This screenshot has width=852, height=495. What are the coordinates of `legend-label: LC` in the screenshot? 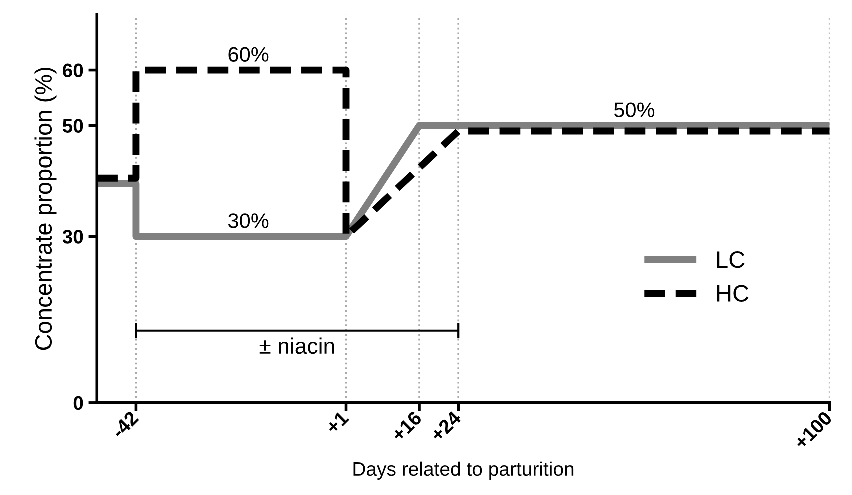 It's located at (731, 259).